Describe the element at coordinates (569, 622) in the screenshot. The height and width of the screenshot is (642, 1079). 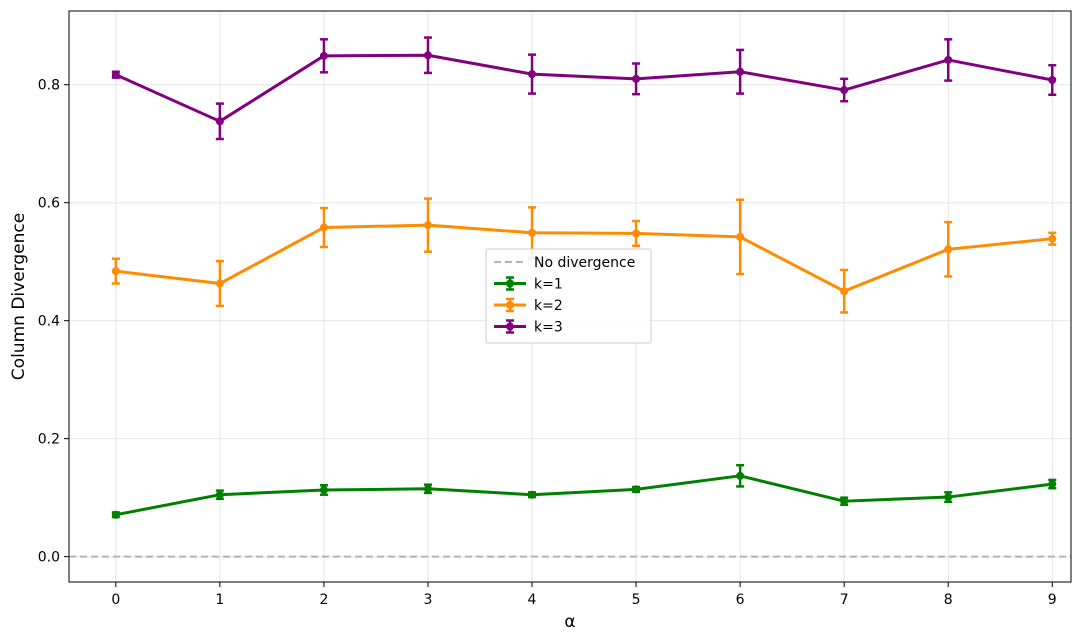
I see `x-axis-label: α` at that location.